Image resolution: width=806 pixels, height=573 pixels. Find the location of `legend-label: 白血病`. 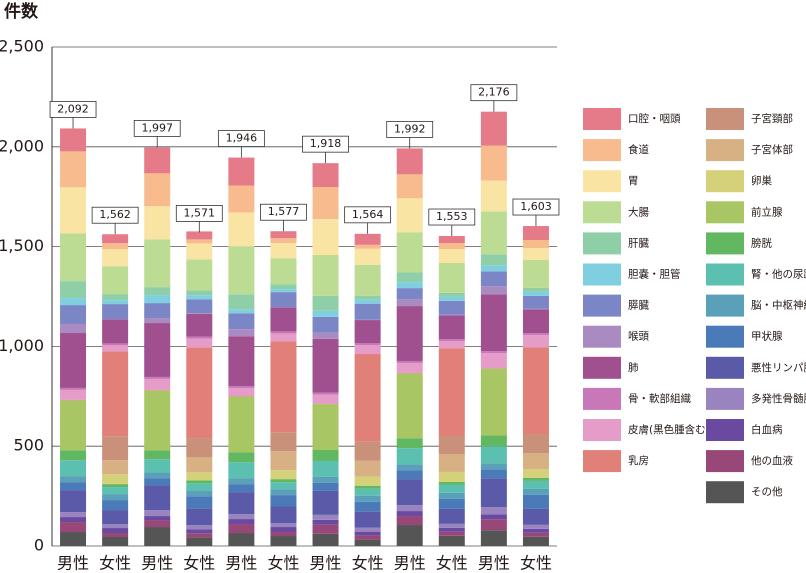

legend-label: 白血病 is located at coordinates (767, 429).